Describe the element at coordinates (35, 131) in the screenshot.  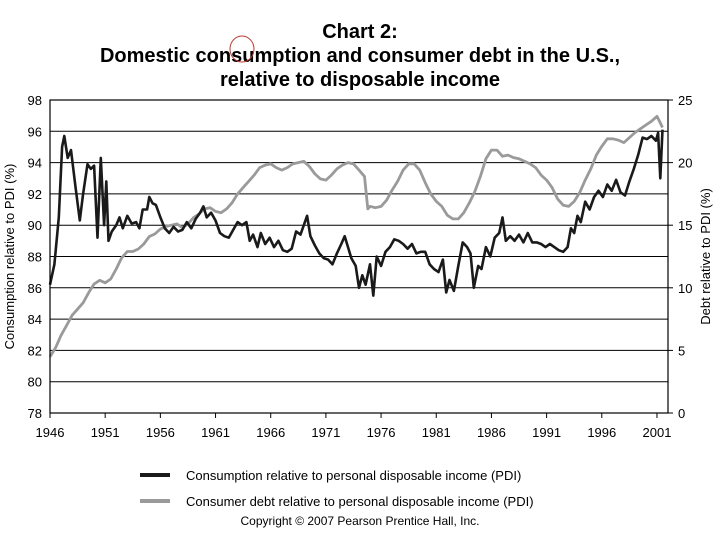
I see `y-tick-label: 96` at that location.